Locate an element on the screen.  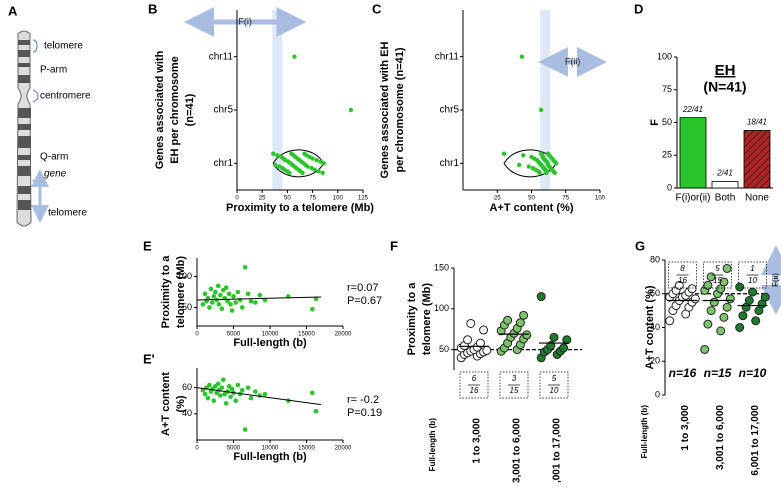
y-axis-label: (n=41) is located at coordinates (190, 109).